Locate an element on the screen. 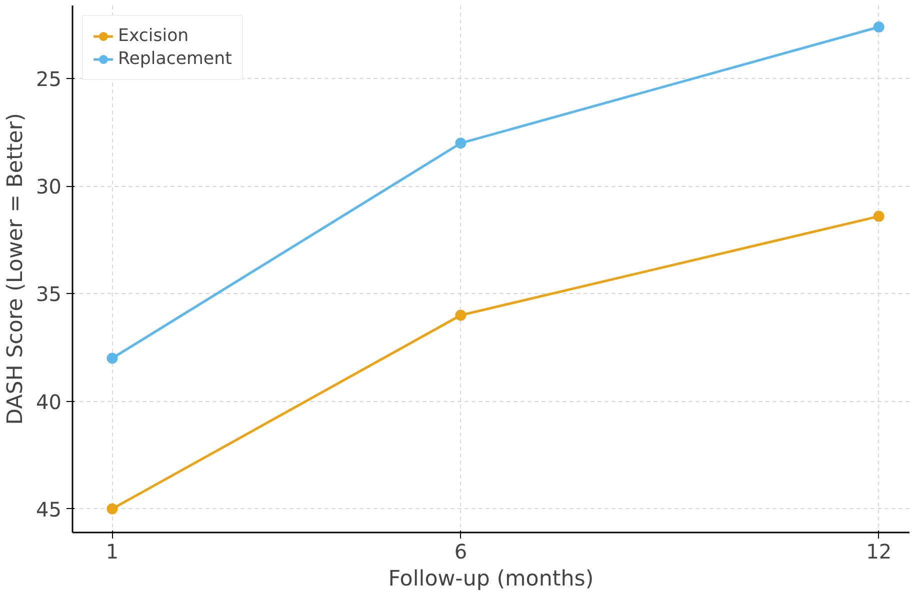 The image size is (914, 594). legend-label: Replacement is located at coordinates (175, 59).